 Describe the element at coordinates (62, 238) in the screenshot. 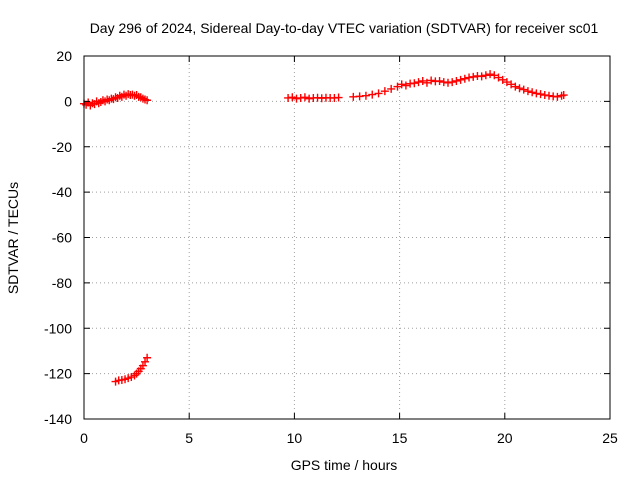

I see `y-tick-label: -60` at that location.